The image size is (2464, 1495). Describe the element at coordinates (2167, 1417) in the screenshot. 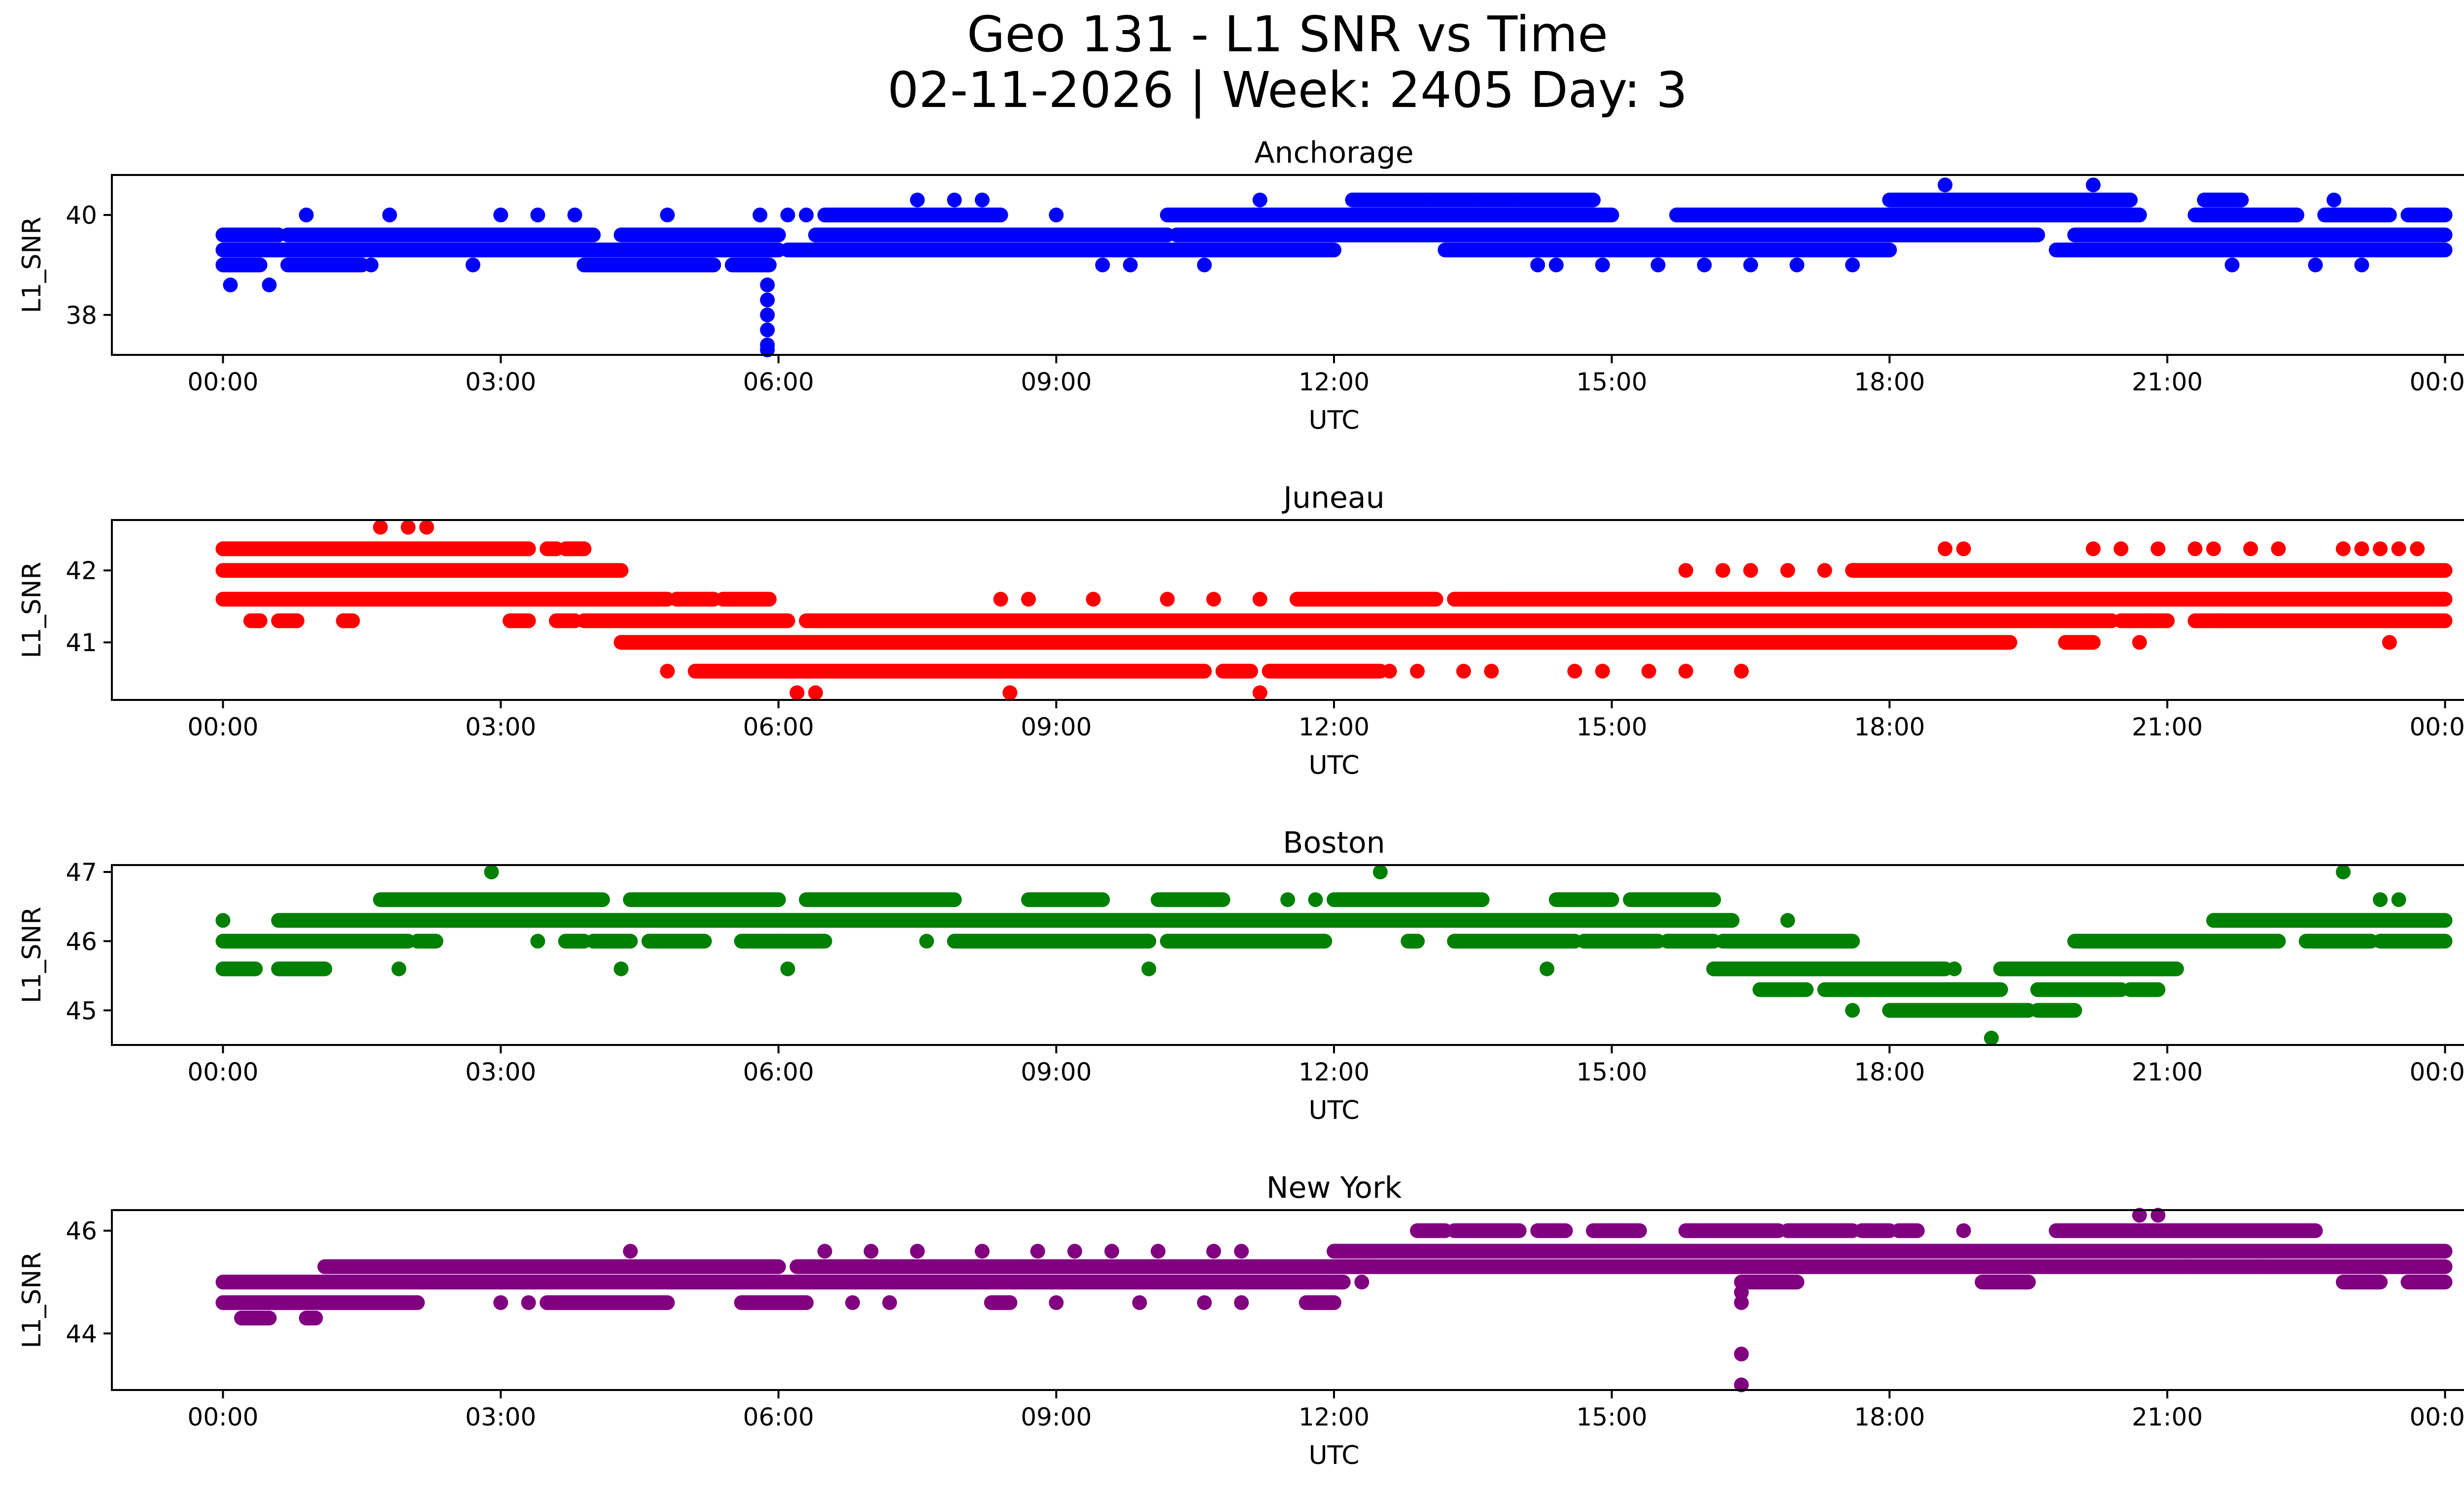

I see `new-york-xtick-label: 21:00` at that location.